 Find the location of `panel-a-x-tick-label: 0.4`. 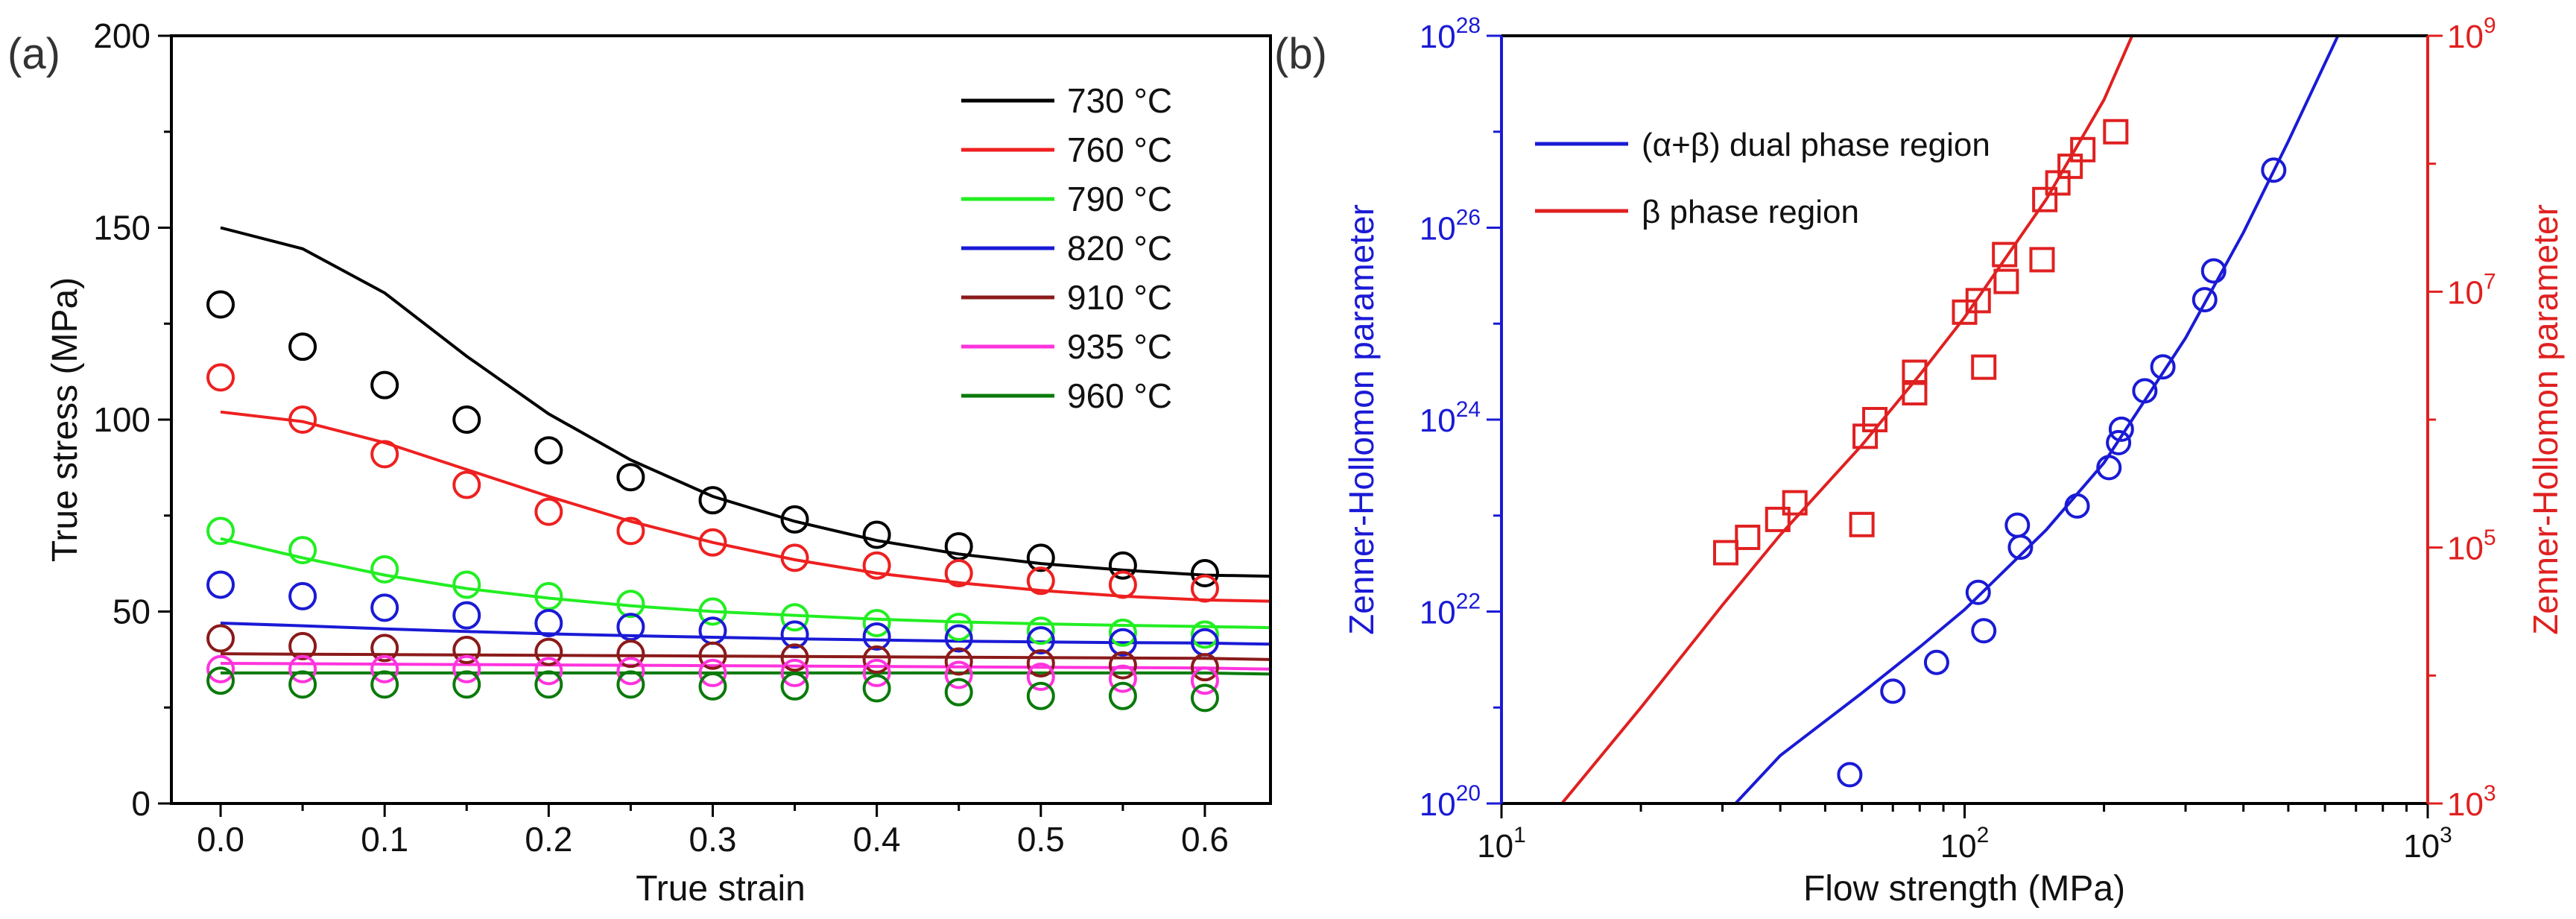

panel-a-x-tick-label: 0.4 is located at coordinates (877, 840).